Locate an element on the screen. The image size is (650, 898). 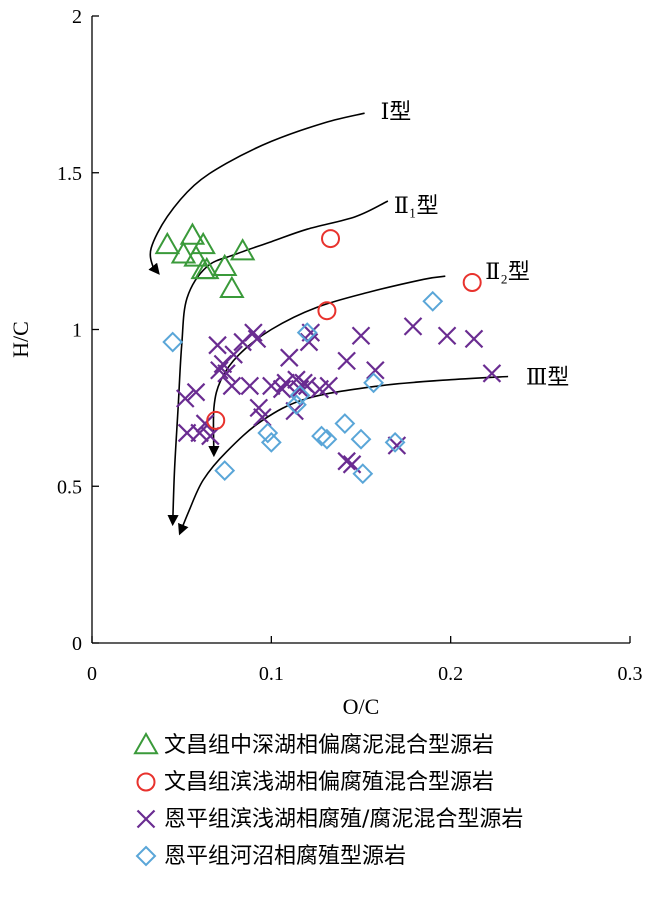
y-tick-label: 0 is located at coordinates (77, 644).